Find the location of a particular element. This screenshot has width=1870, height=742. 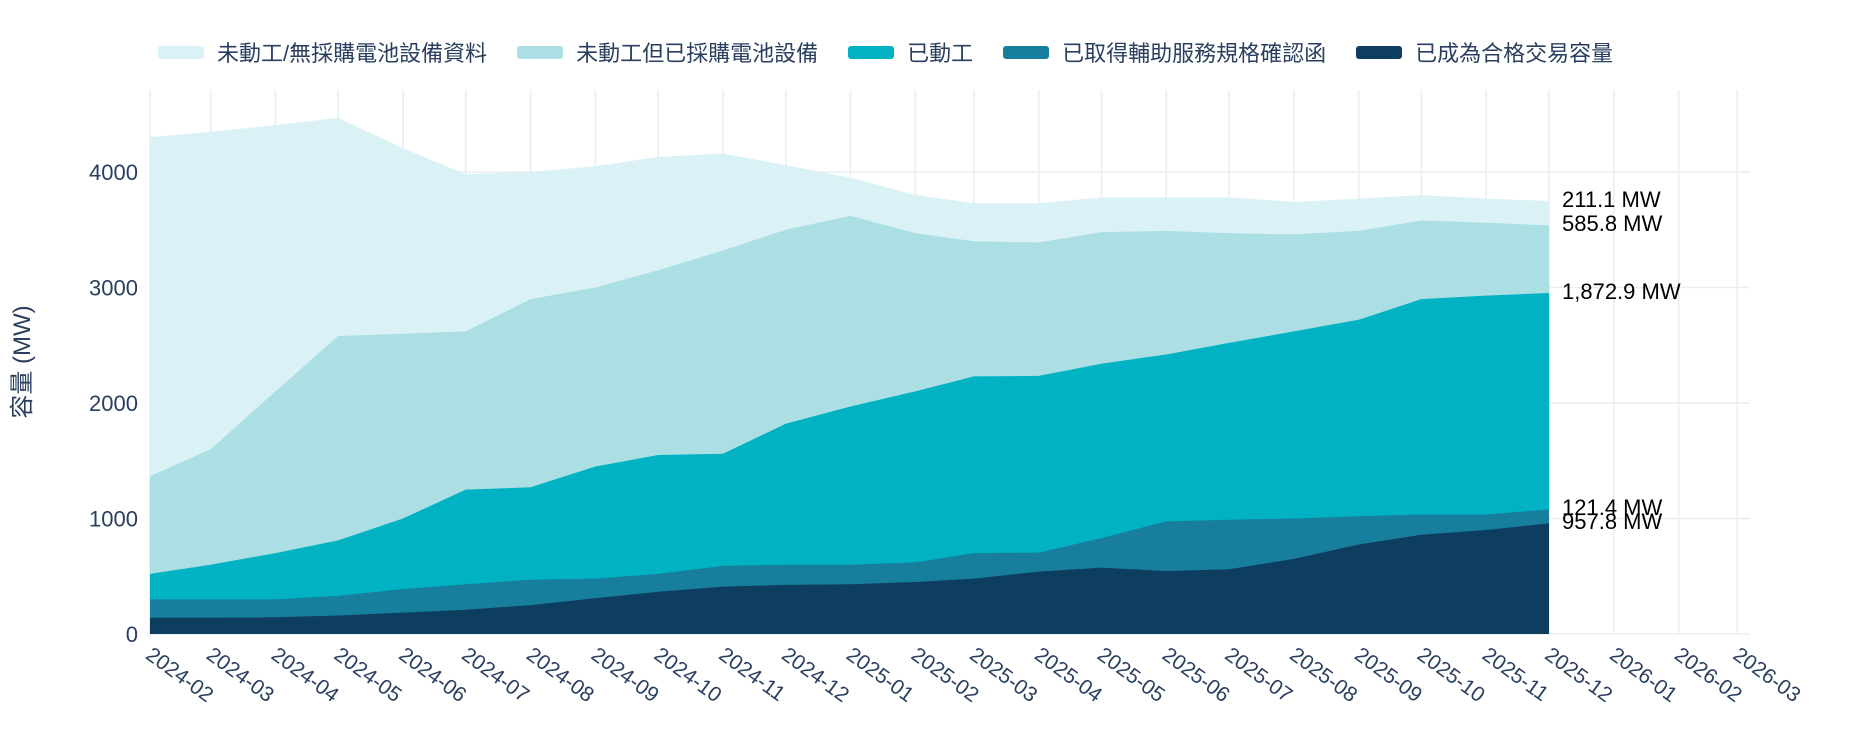

x-tick-label: 2024-08 is located at coordinates (560, 675).